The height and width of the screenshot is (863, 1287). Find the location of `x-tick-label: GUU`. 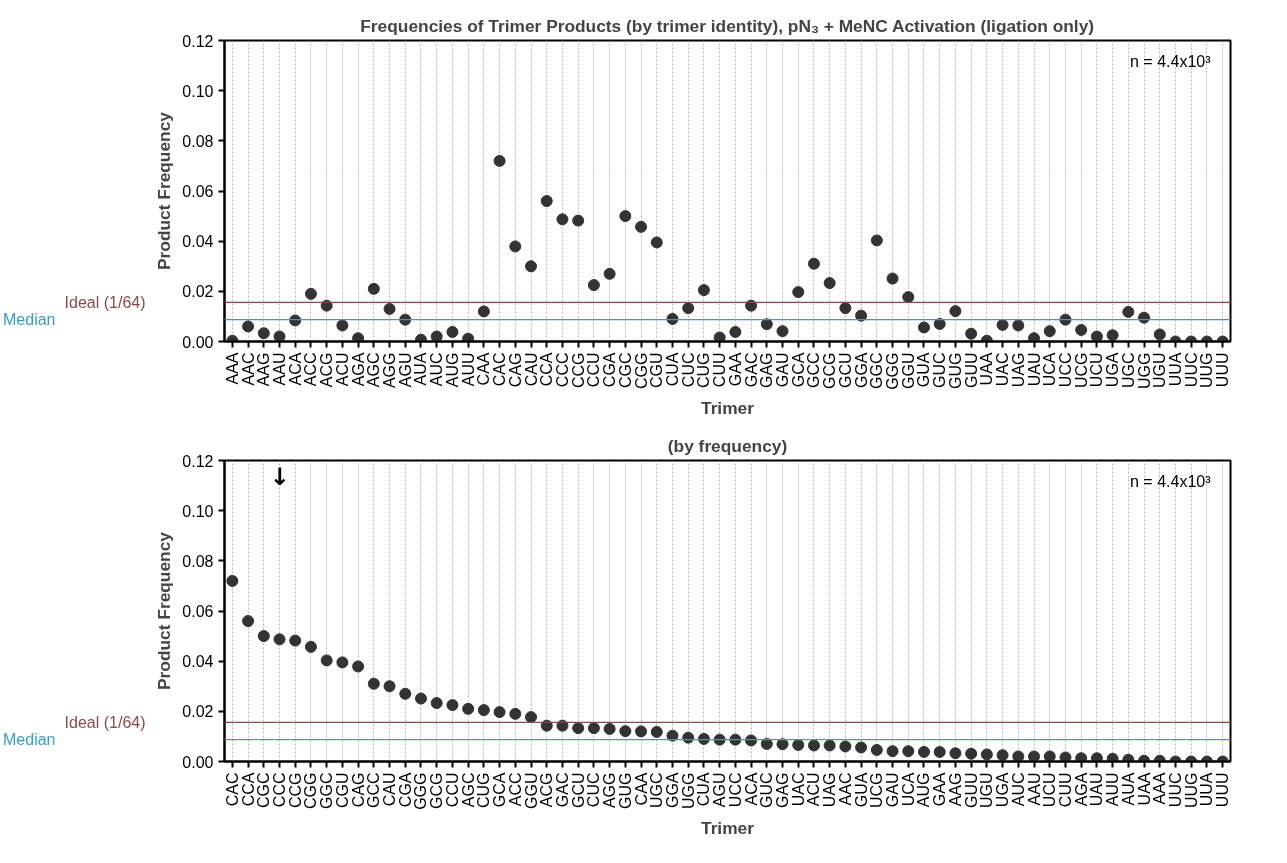

x-tick-label: GUU is located at coordinates (971, 370).